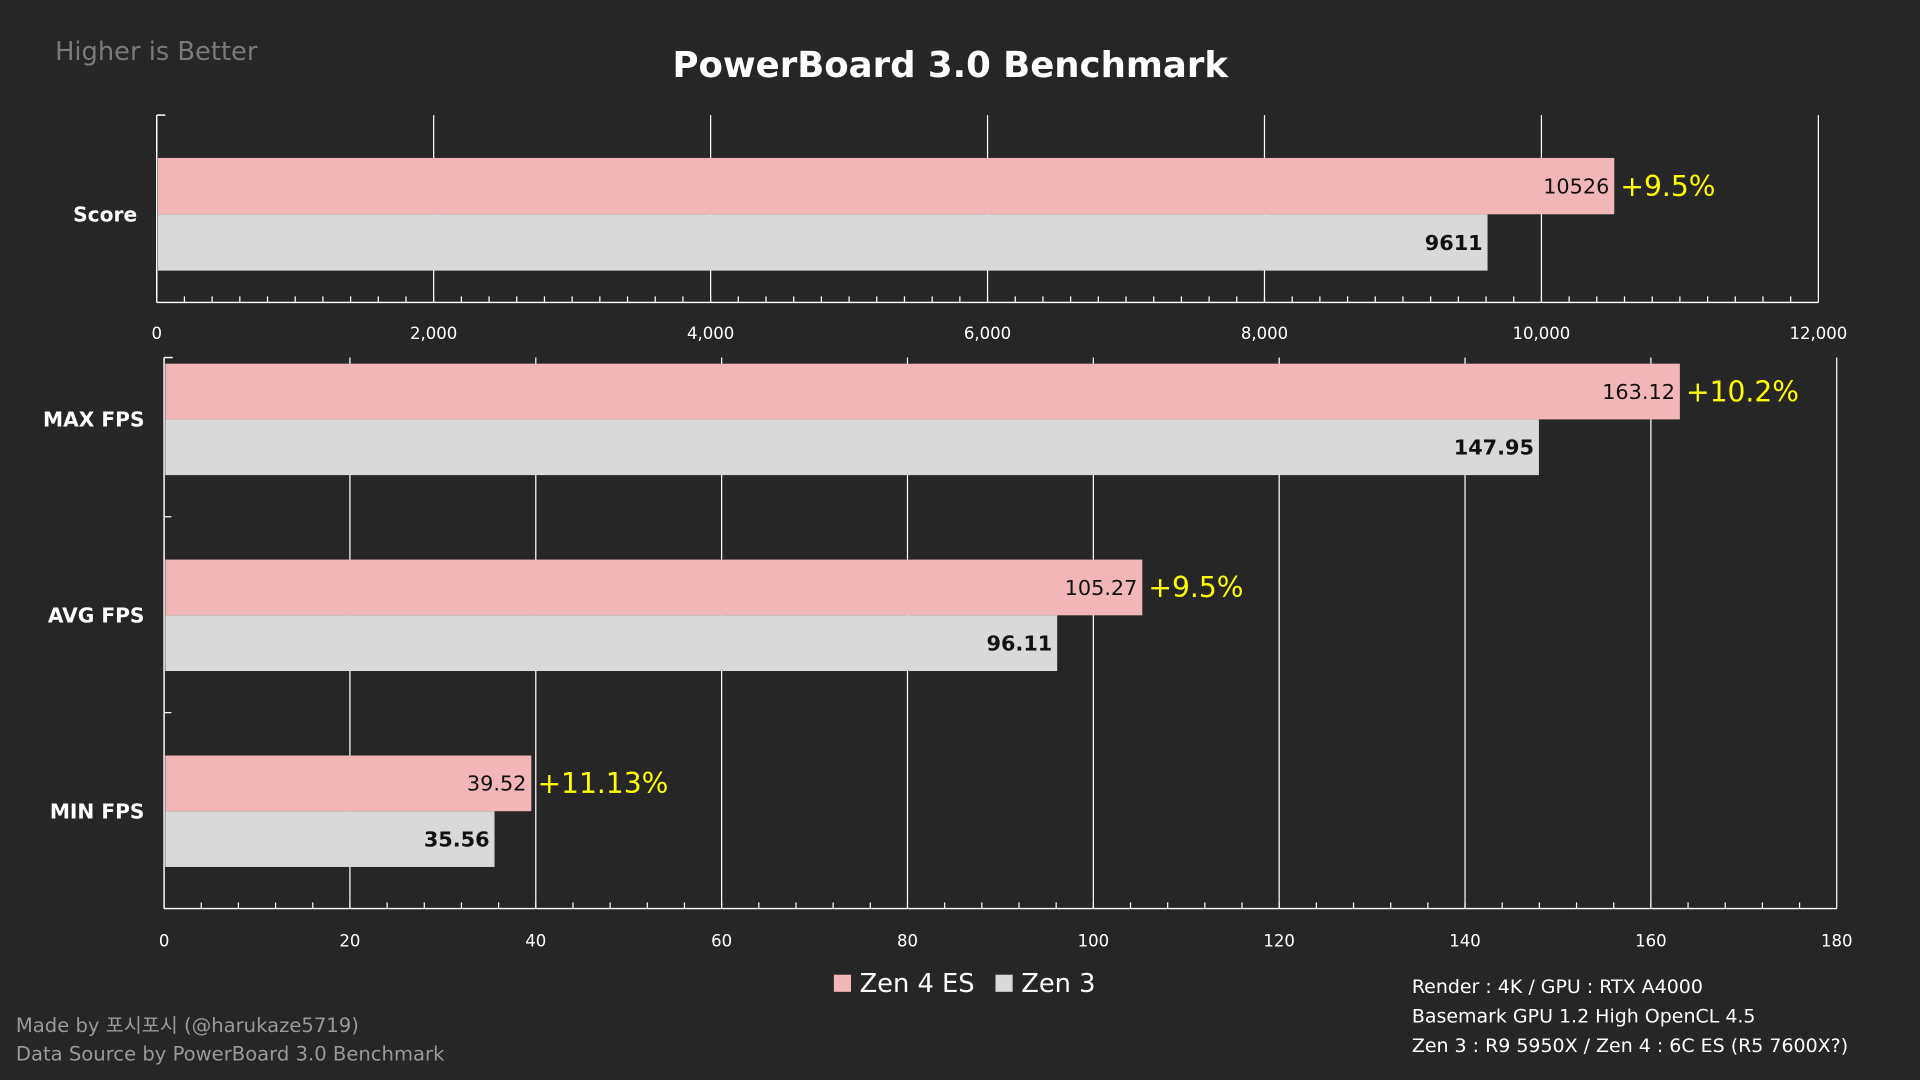 This screenshot has width=1920, height=1080. Describe the element at coordinates (710, 333) in the screenshot. I see `x-tick-label: 4,000` at that location.